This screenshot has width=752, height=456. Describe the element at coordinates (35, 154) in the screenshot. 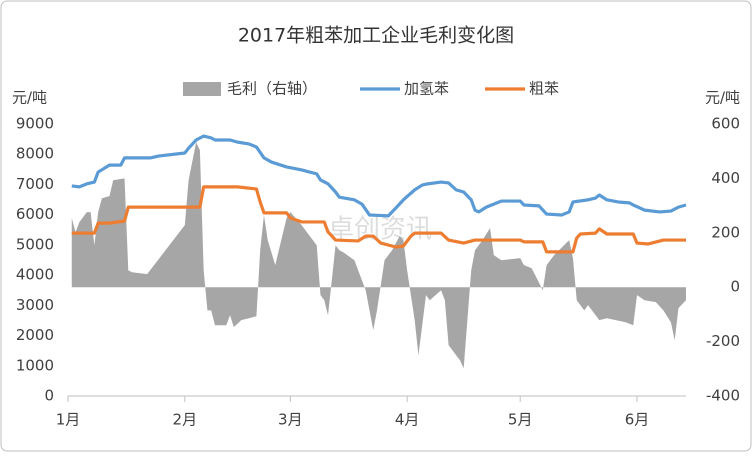

I see `y-tick-label: 8000` at that location.